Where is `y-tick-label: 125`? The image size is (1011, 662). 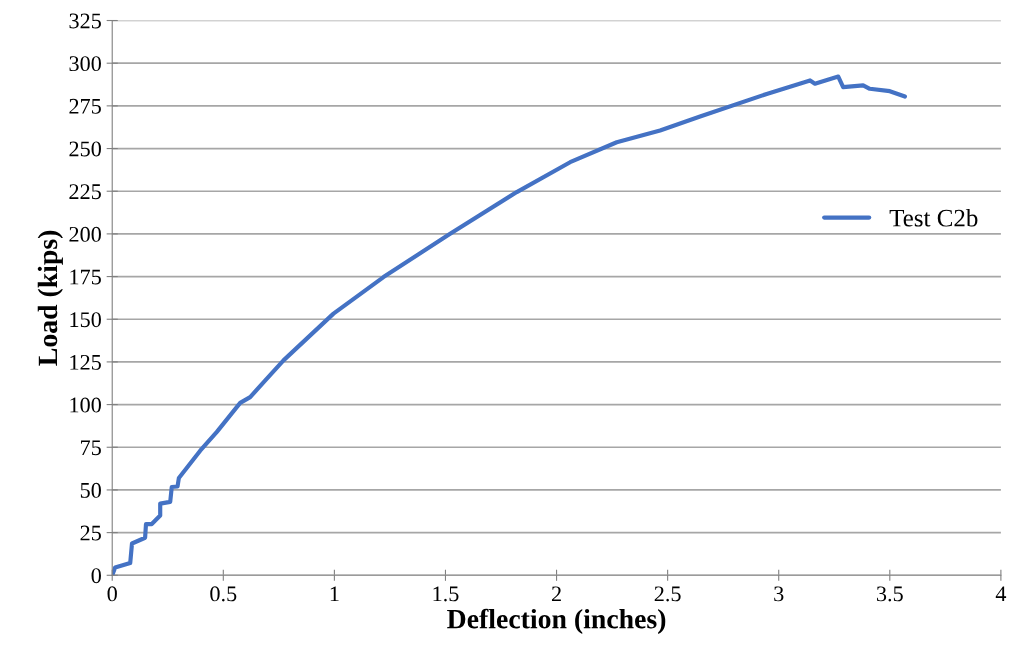
y-tick-label: 125 is located at coordinates (85, 362).